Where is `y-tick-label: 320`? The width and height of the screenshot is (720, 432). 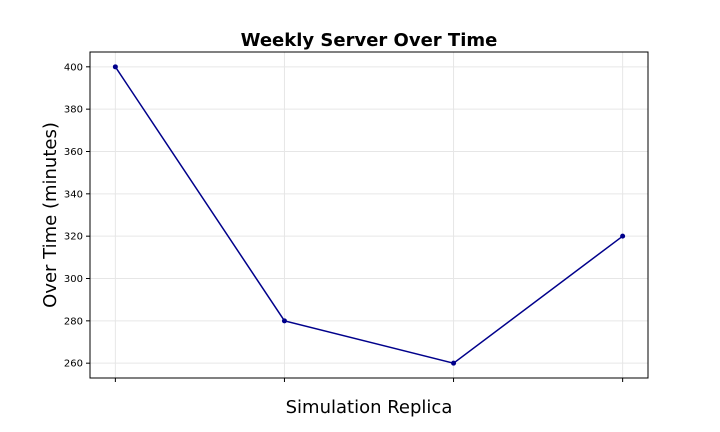 y-tick-label: 320 is located at coordinates (73, 237).